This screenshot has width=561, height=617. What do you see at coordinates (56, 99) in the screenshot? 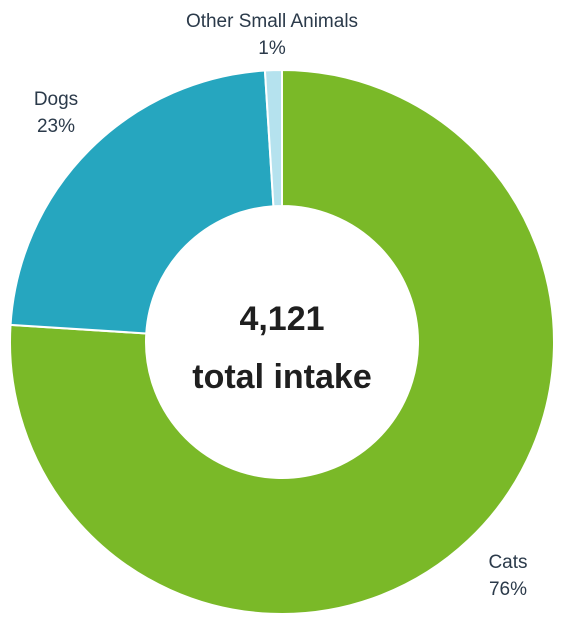
I see `slice-name-label: Dogs` at bounding box center [56, 99].